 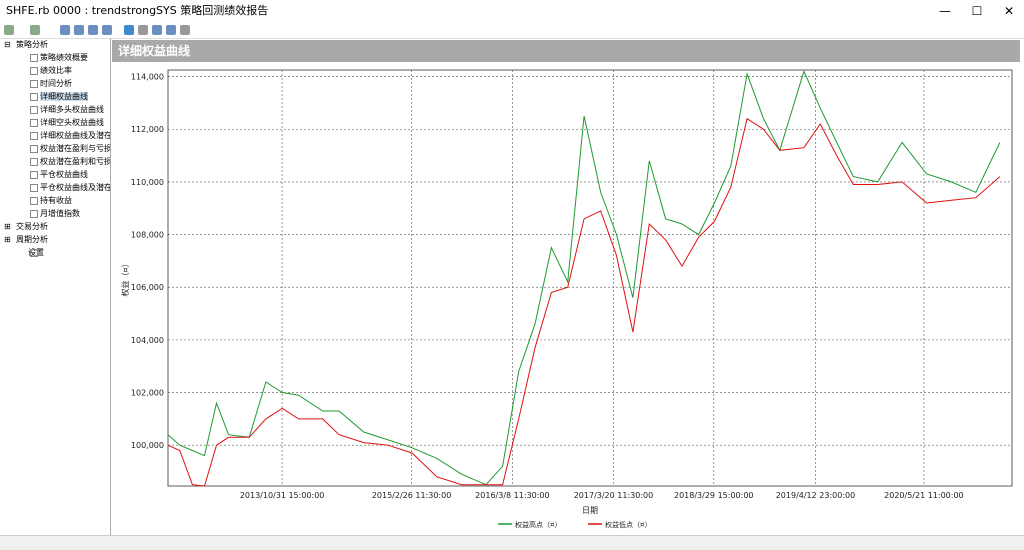 What do you see at coordinates (147, 393) in the screenshot?
I see `y-tick-label: 102,000` at bounding box center [147, 393].